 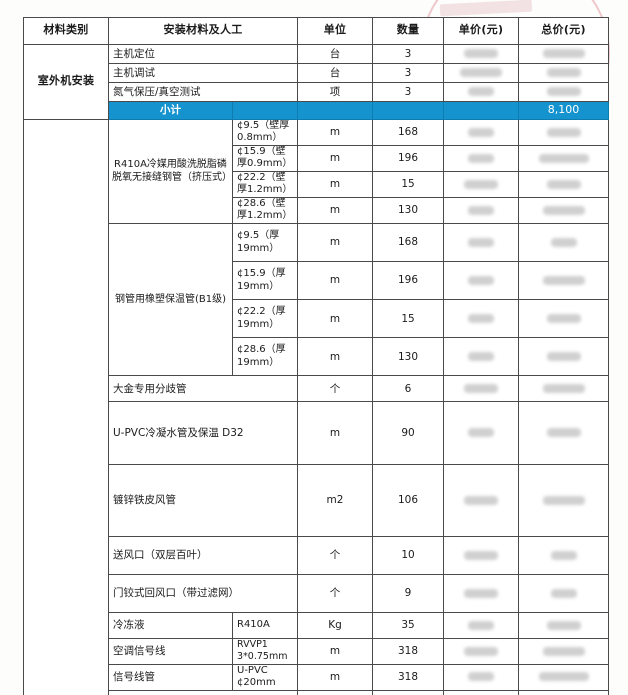 I want to click on category-cell-materials, so click(x=66, y=406).